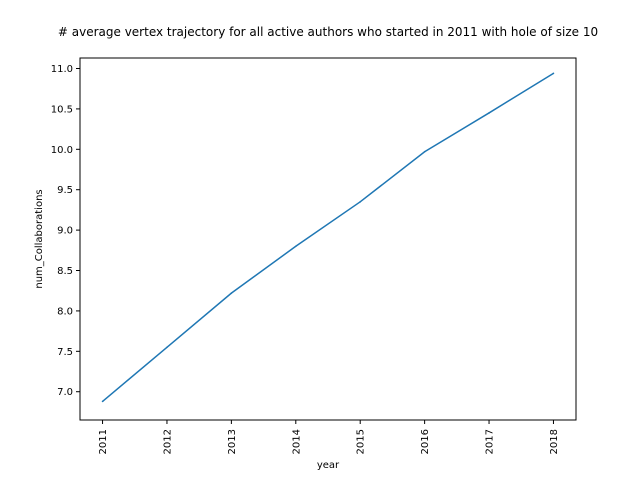 The image size is (640, 480). What do you see at coordinates (65, 311) in the screenshot?
I see `y-tick-label: 8.0` at bounding box center [65, 311].